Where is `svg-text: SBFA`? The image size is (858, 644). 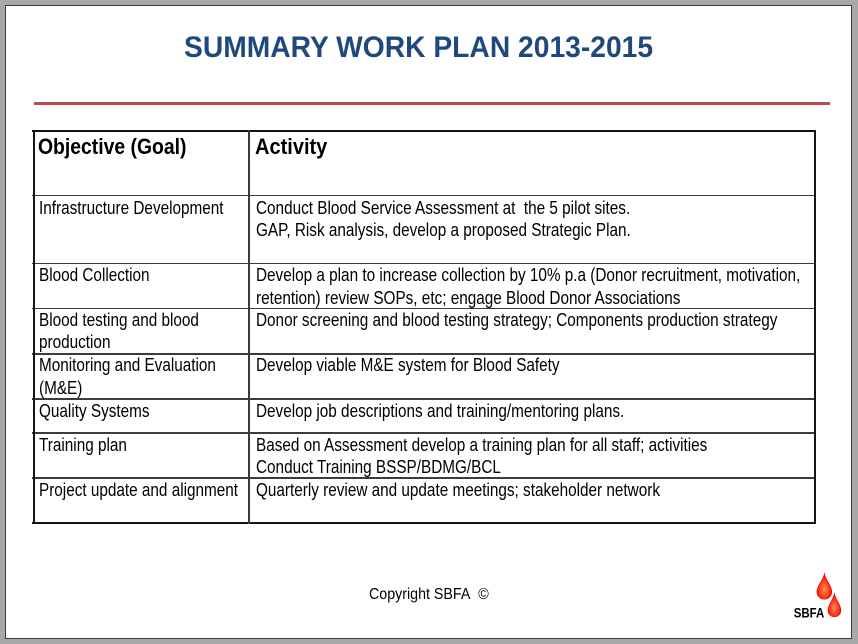
svg-text: SBFA is located at coordinates (809, 612).